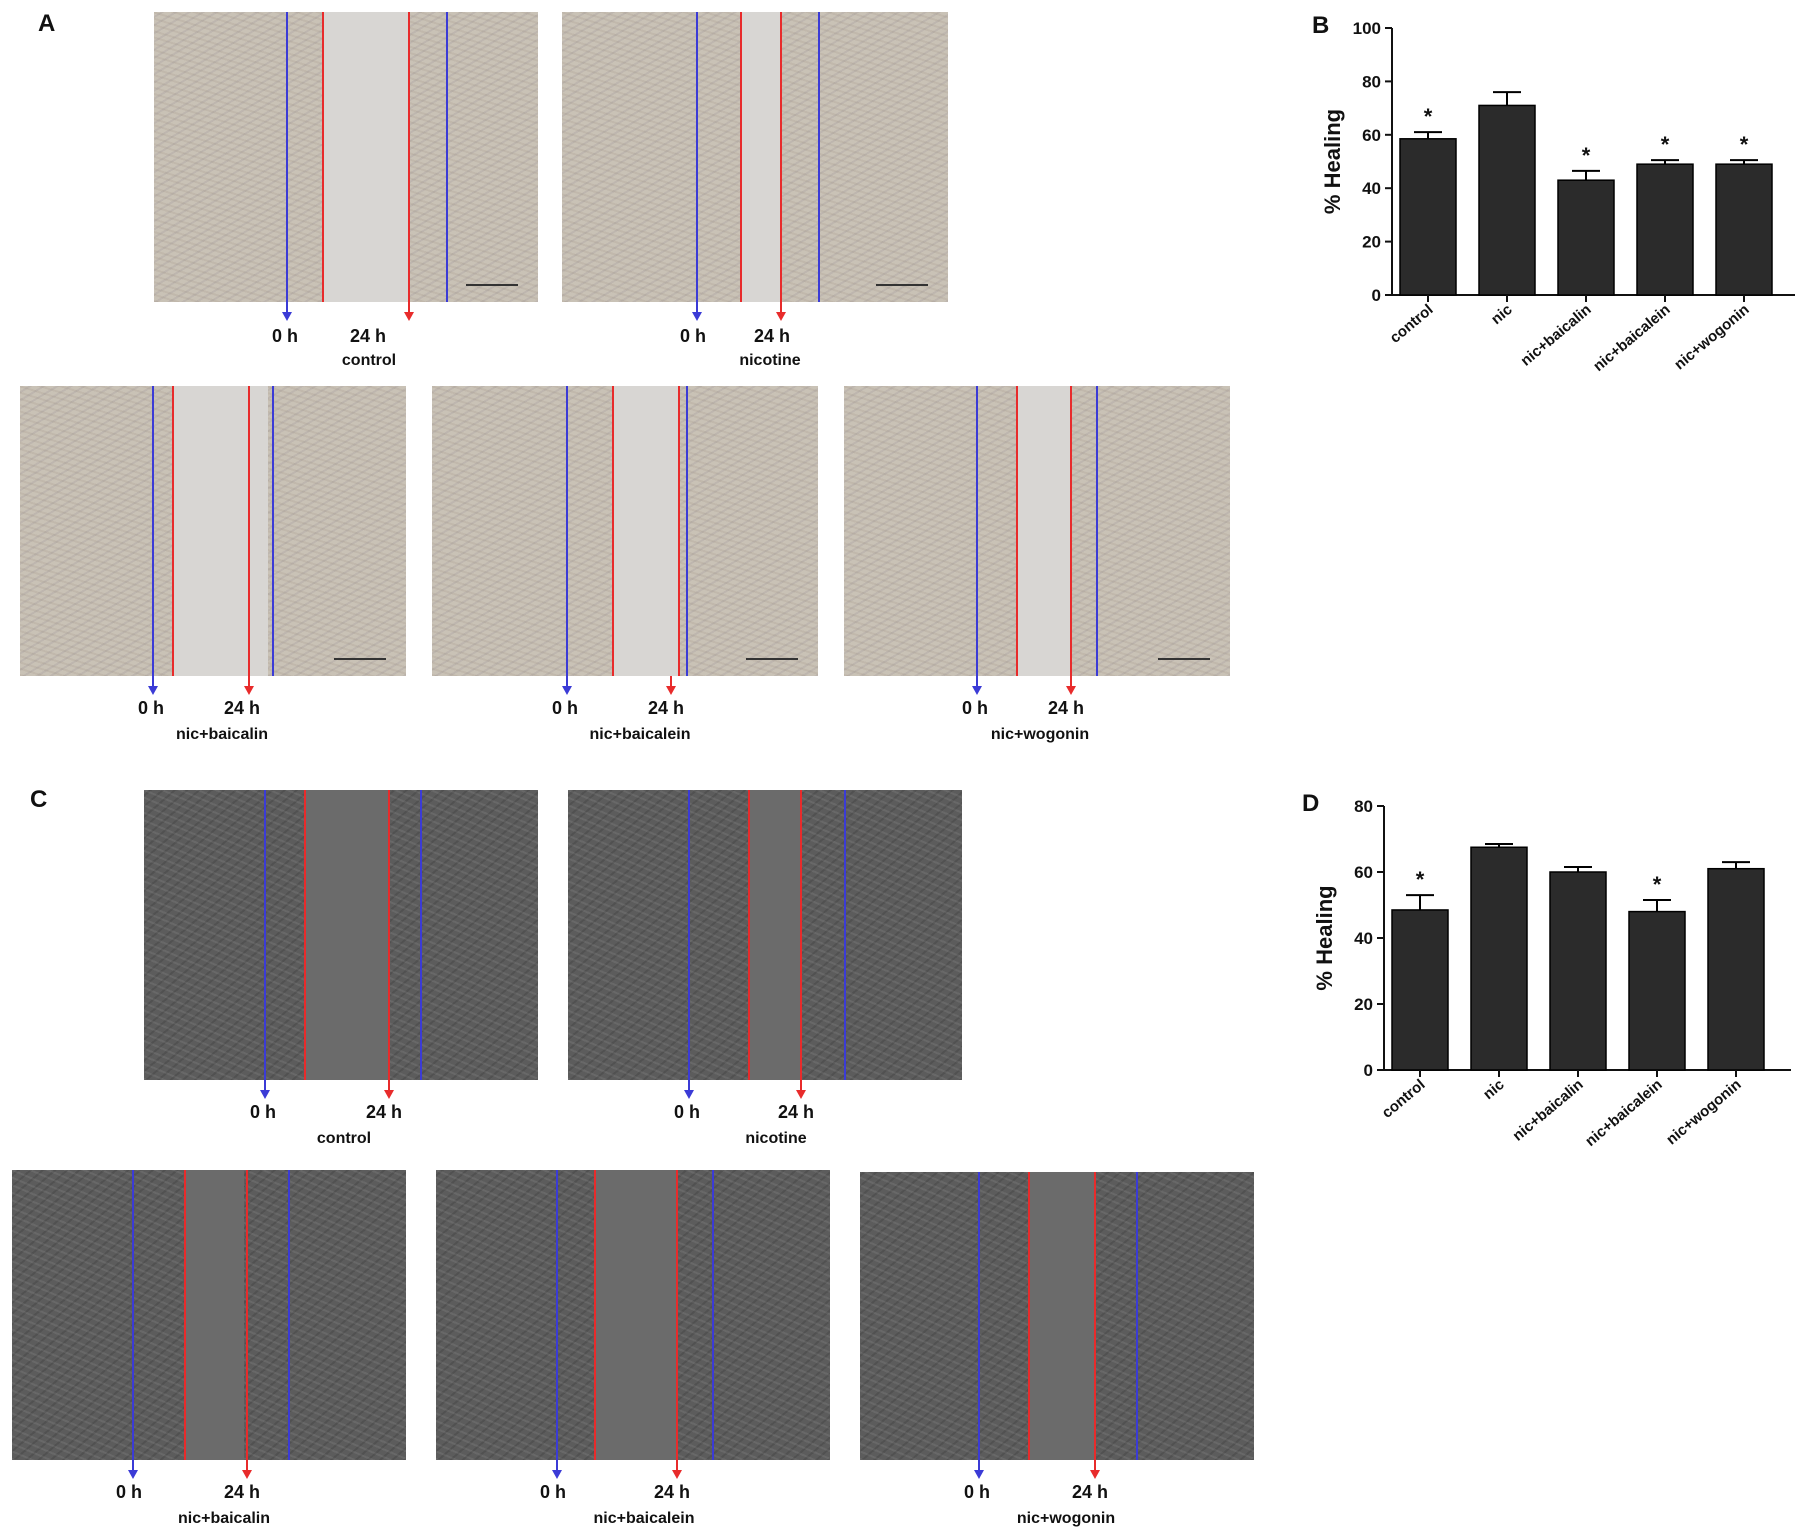  What do you see at coordinates (47, 23) in the screenshot?
I see `panel-label-a: A` at bounding box center [47, 23].